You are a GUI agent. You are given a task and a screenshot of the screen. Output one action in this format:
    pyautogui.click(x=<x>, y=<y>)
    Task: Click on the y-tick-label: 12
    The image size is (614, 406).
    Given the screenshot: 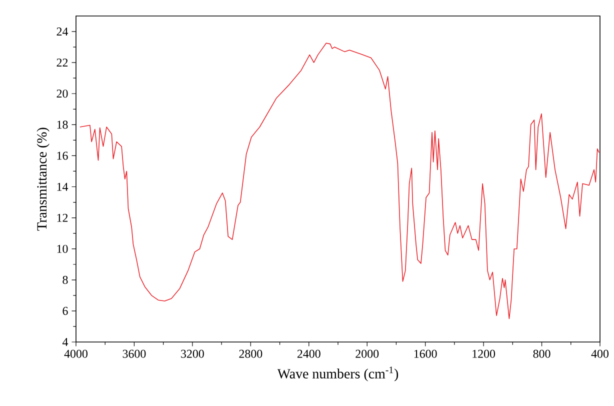 What is the action you would take?
    pyautogui.click(x=62, y=218)
    